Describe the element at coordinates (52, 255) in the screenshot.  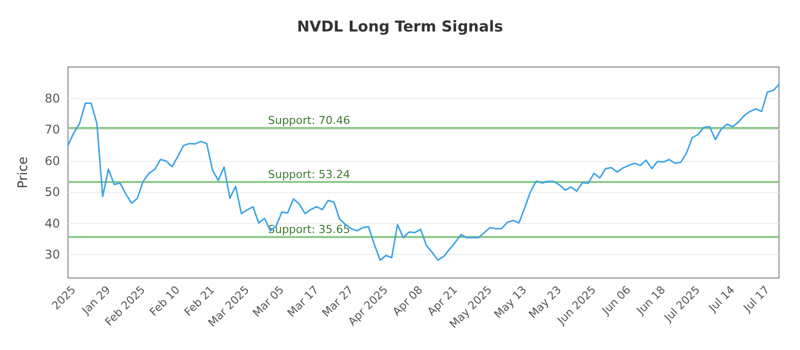
I see `y-tick-label: 30` at that location.